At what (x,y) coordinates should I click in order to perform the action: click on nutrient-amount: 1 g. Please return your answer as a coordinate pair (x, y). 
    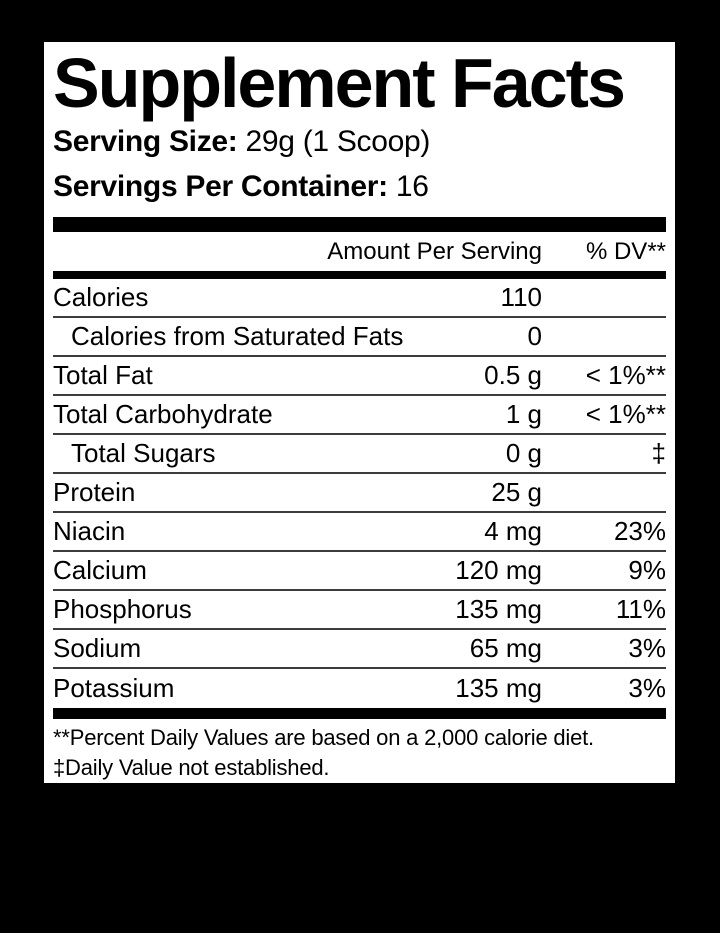
    Looking at the image, I should click on (523, 414).